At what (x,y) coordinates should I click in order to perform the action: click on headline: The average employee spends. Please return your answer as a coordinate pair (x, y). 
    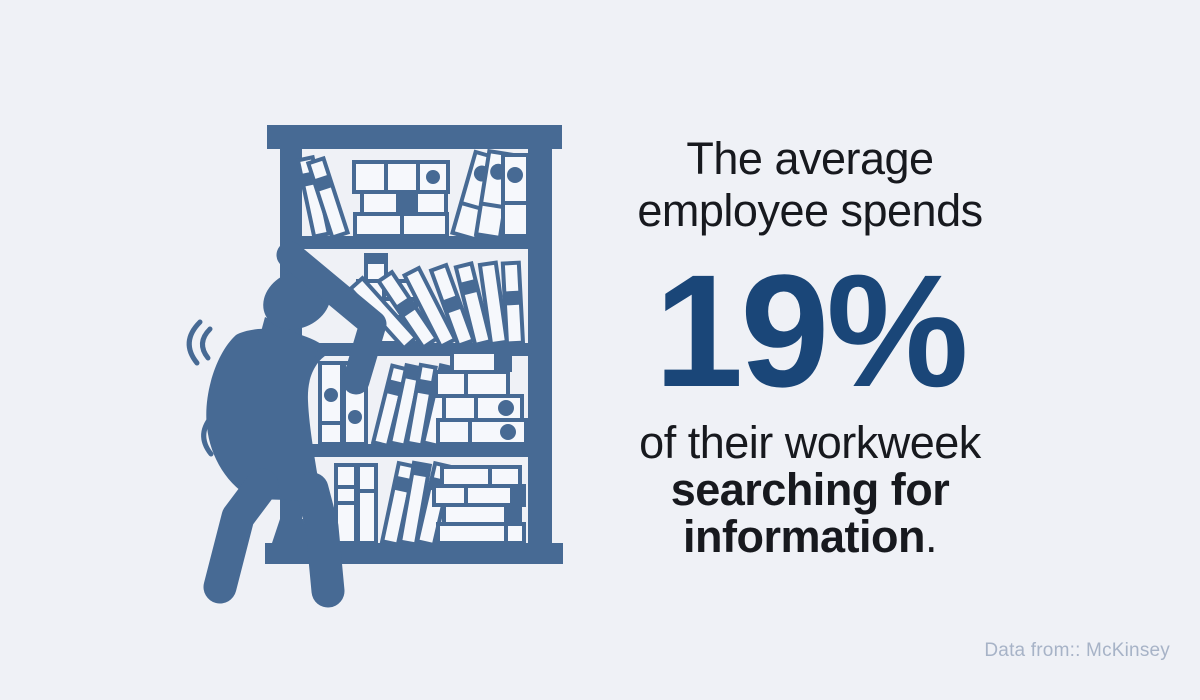
    Looking at the image, I should click on (810, 185).